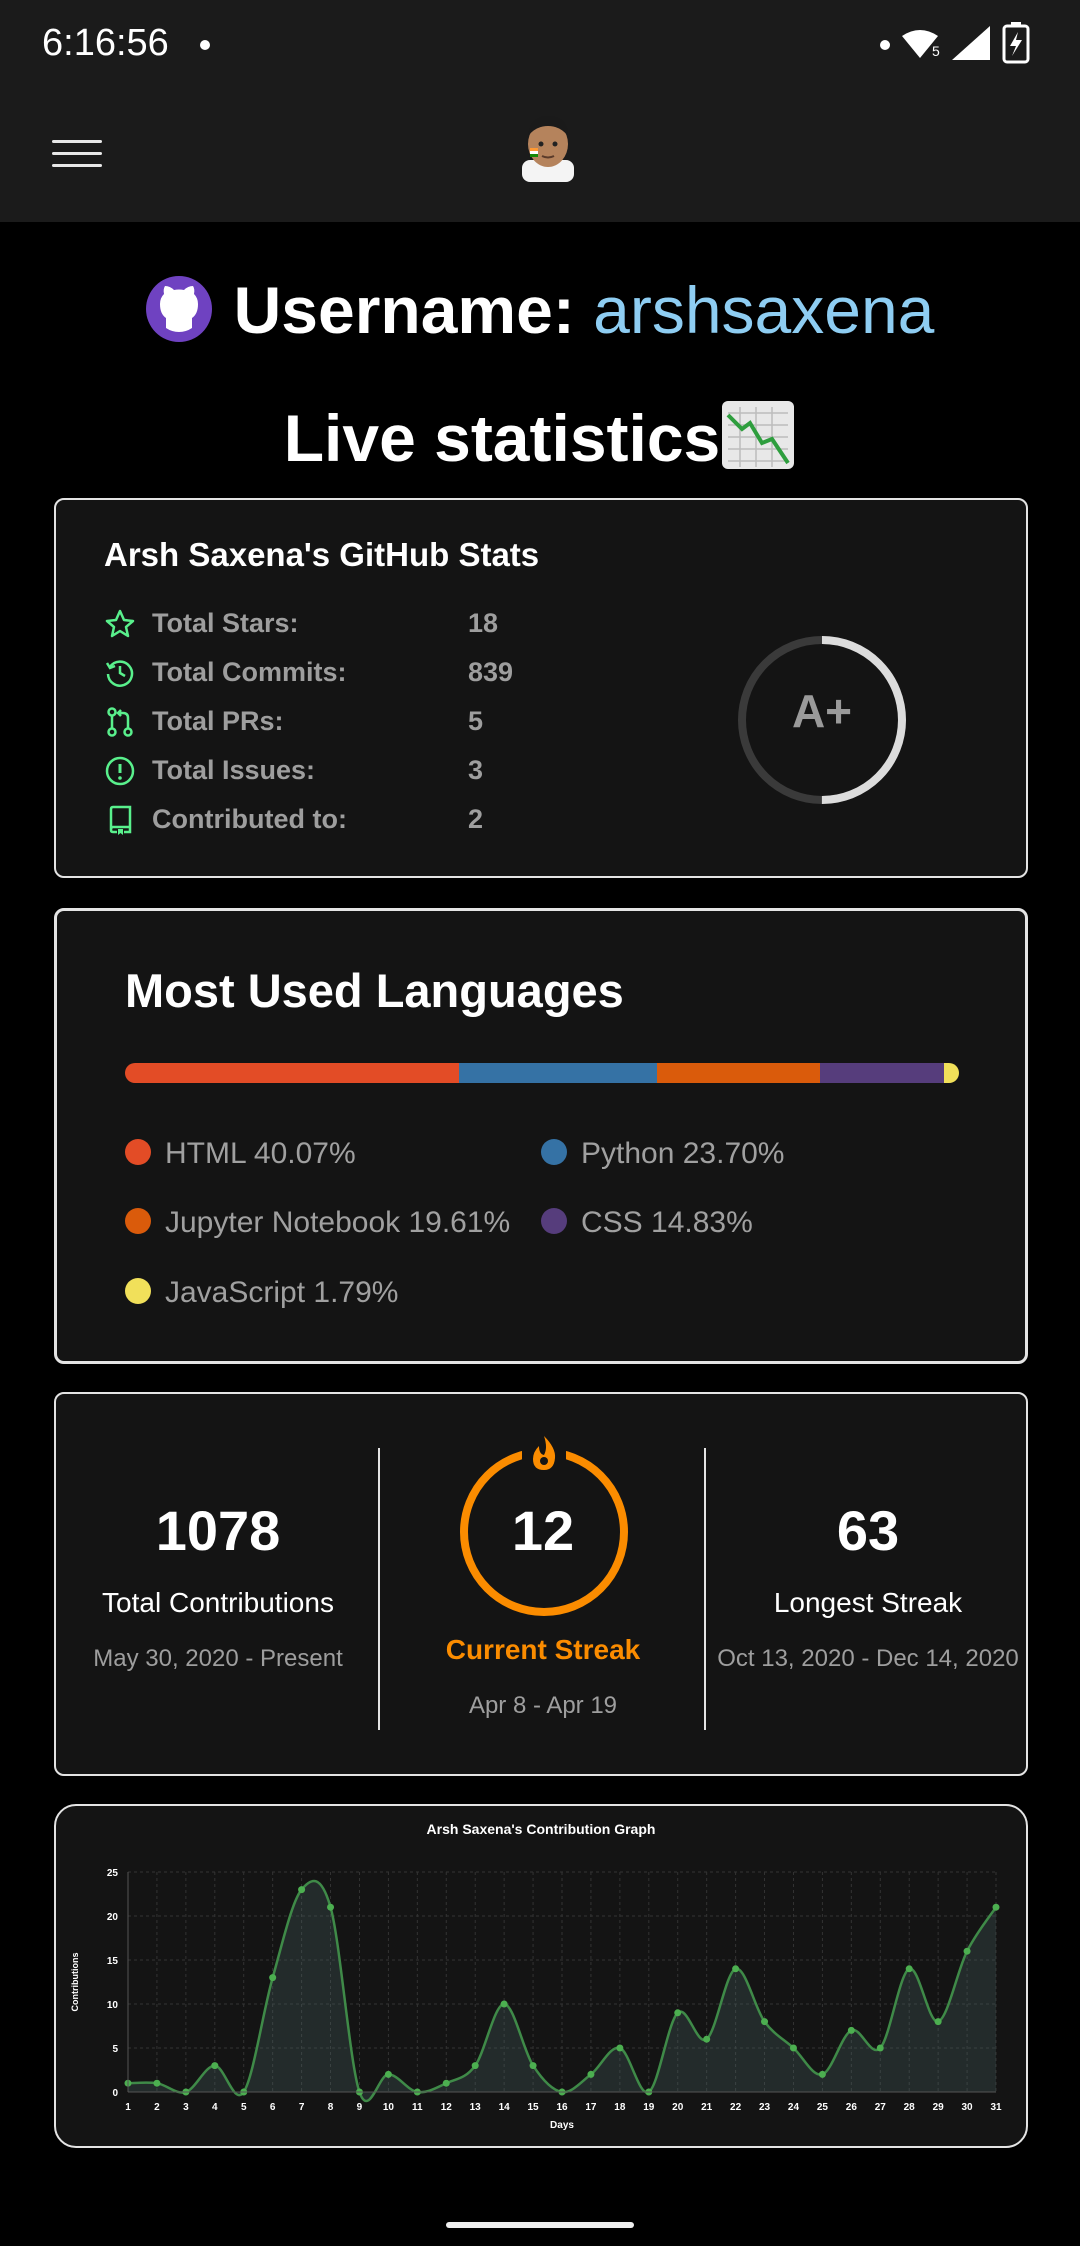  What do you see at coordinates (540, 2225) in the screenshot?
I see `home-indicator` at bounding box center [540, 2225].